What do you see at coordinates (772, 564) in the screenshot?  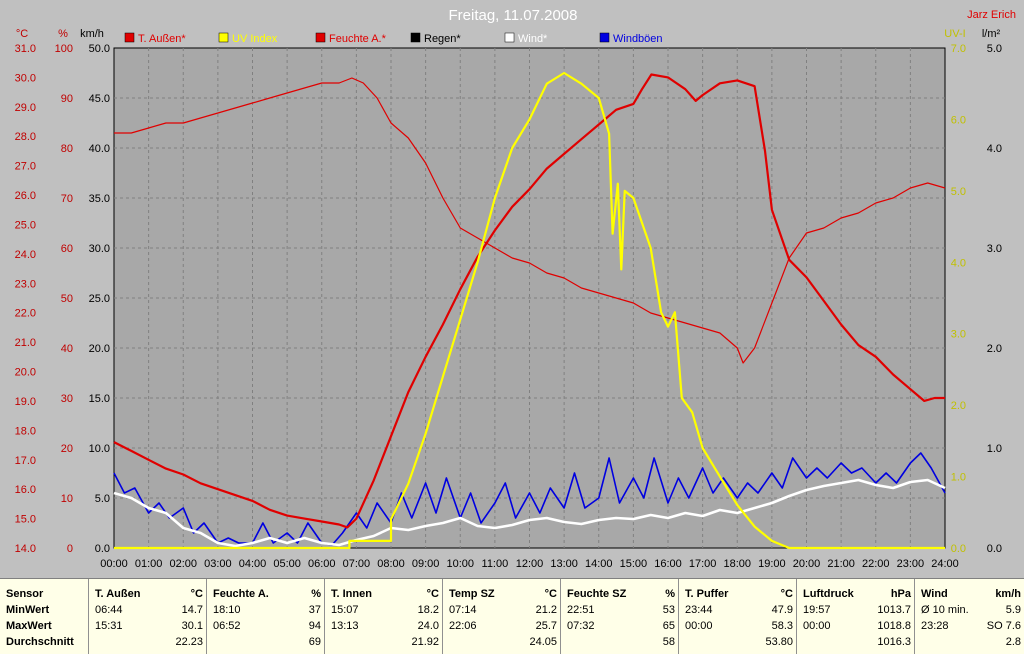 I see `x-tick-label: 19:00` at bounding box center [772, 564].